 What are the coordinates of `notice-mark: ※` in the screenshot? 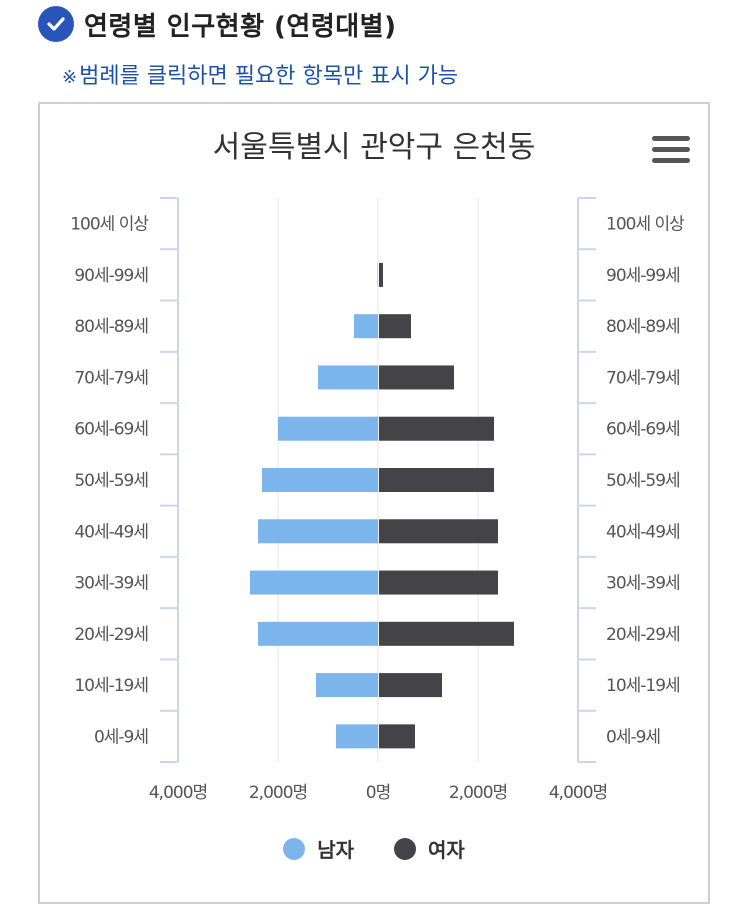 It's located at (70, 77).